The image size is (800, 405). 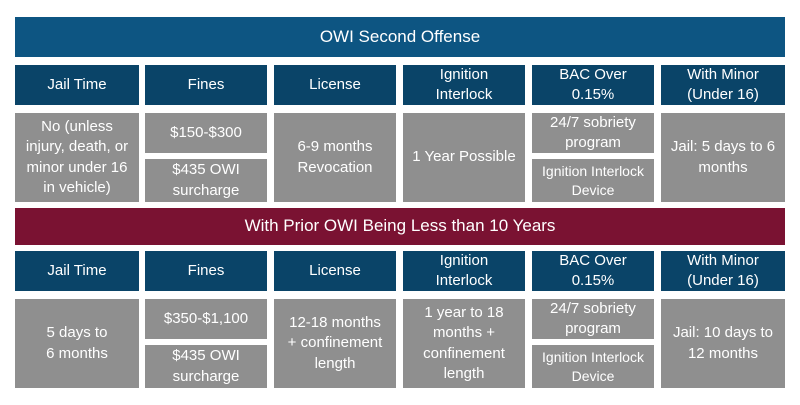 I want to click on cell-fines-range: $350-$1,100, so click(x=206, y=319).